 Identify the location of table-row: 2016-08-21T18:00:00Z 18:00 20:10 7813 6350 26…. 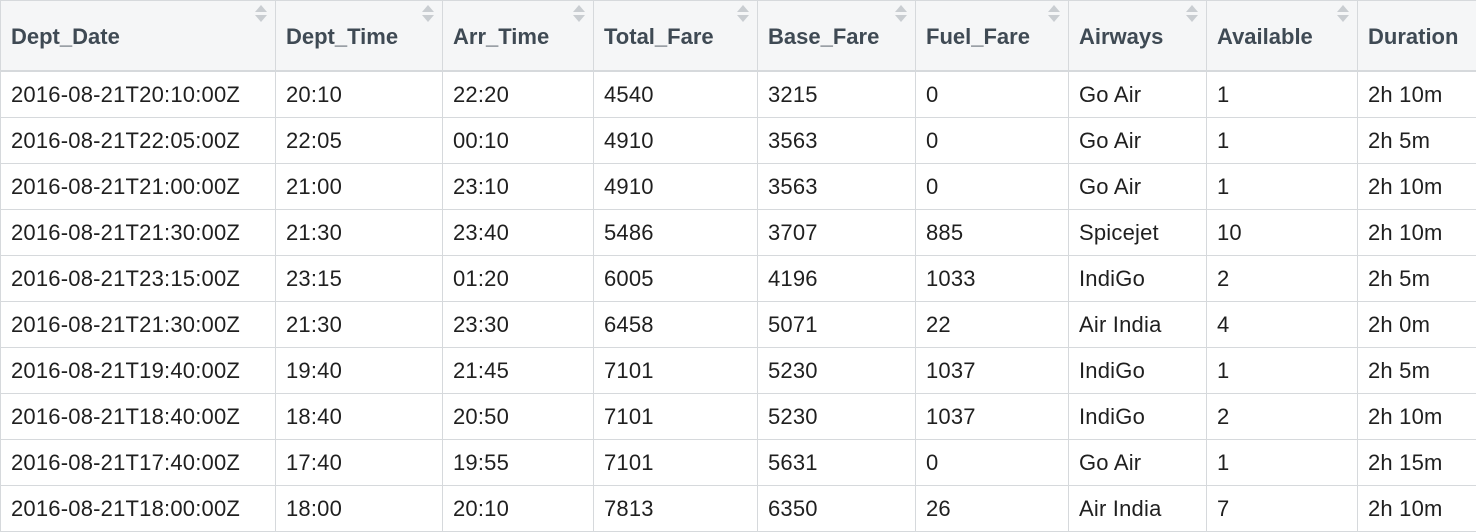
(738, 508).